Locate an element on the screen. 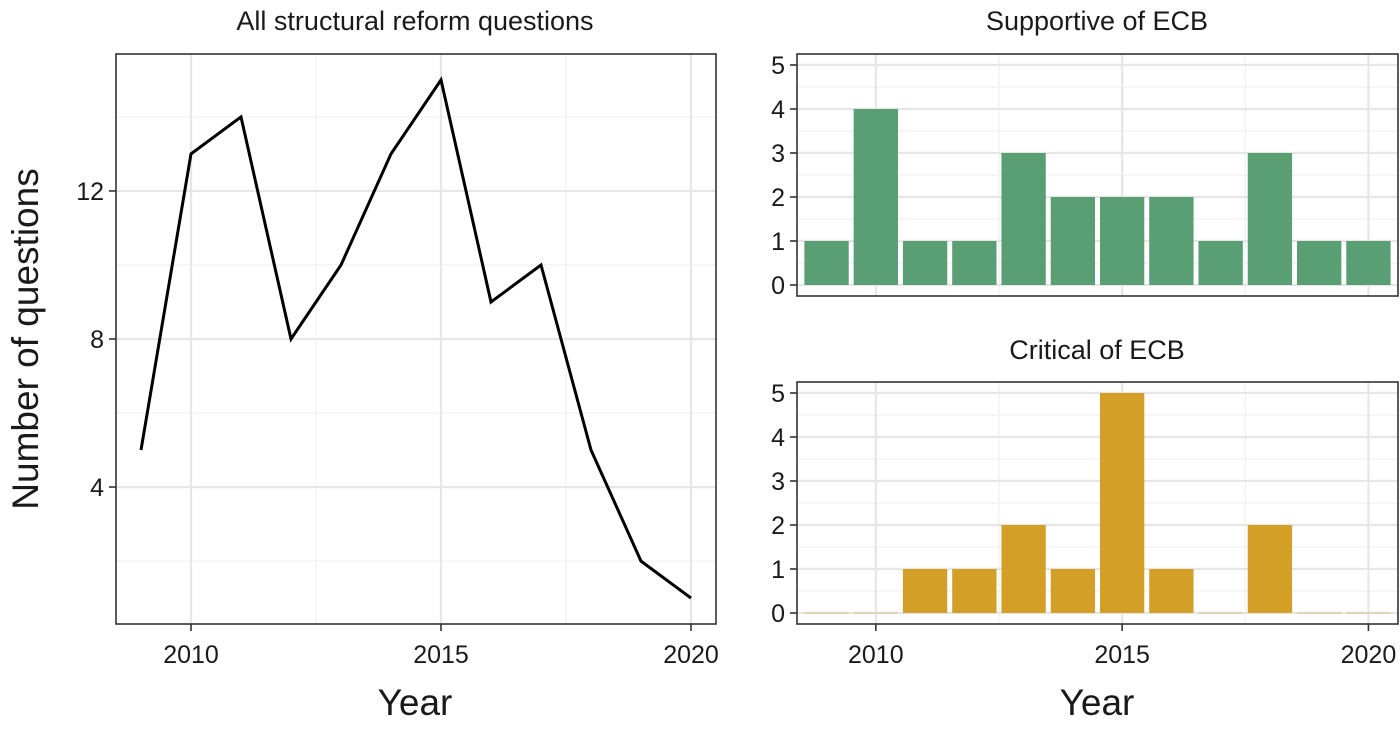 The width and height of the screenshot is (1400, 742). line-x-tick-label: 2020 is located at coordinates (691, 655).